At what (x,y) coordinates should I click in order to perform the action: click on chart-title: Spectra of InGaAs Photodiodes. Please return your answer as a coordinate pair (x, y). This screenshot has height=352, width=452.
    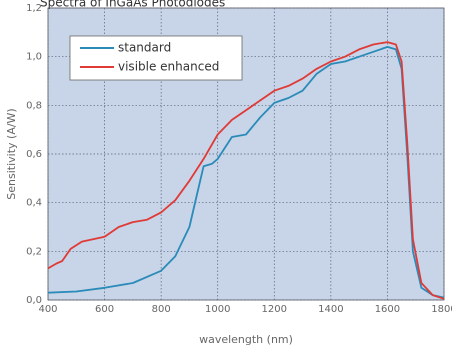
    Looking at the image, I should click on (132, 5).